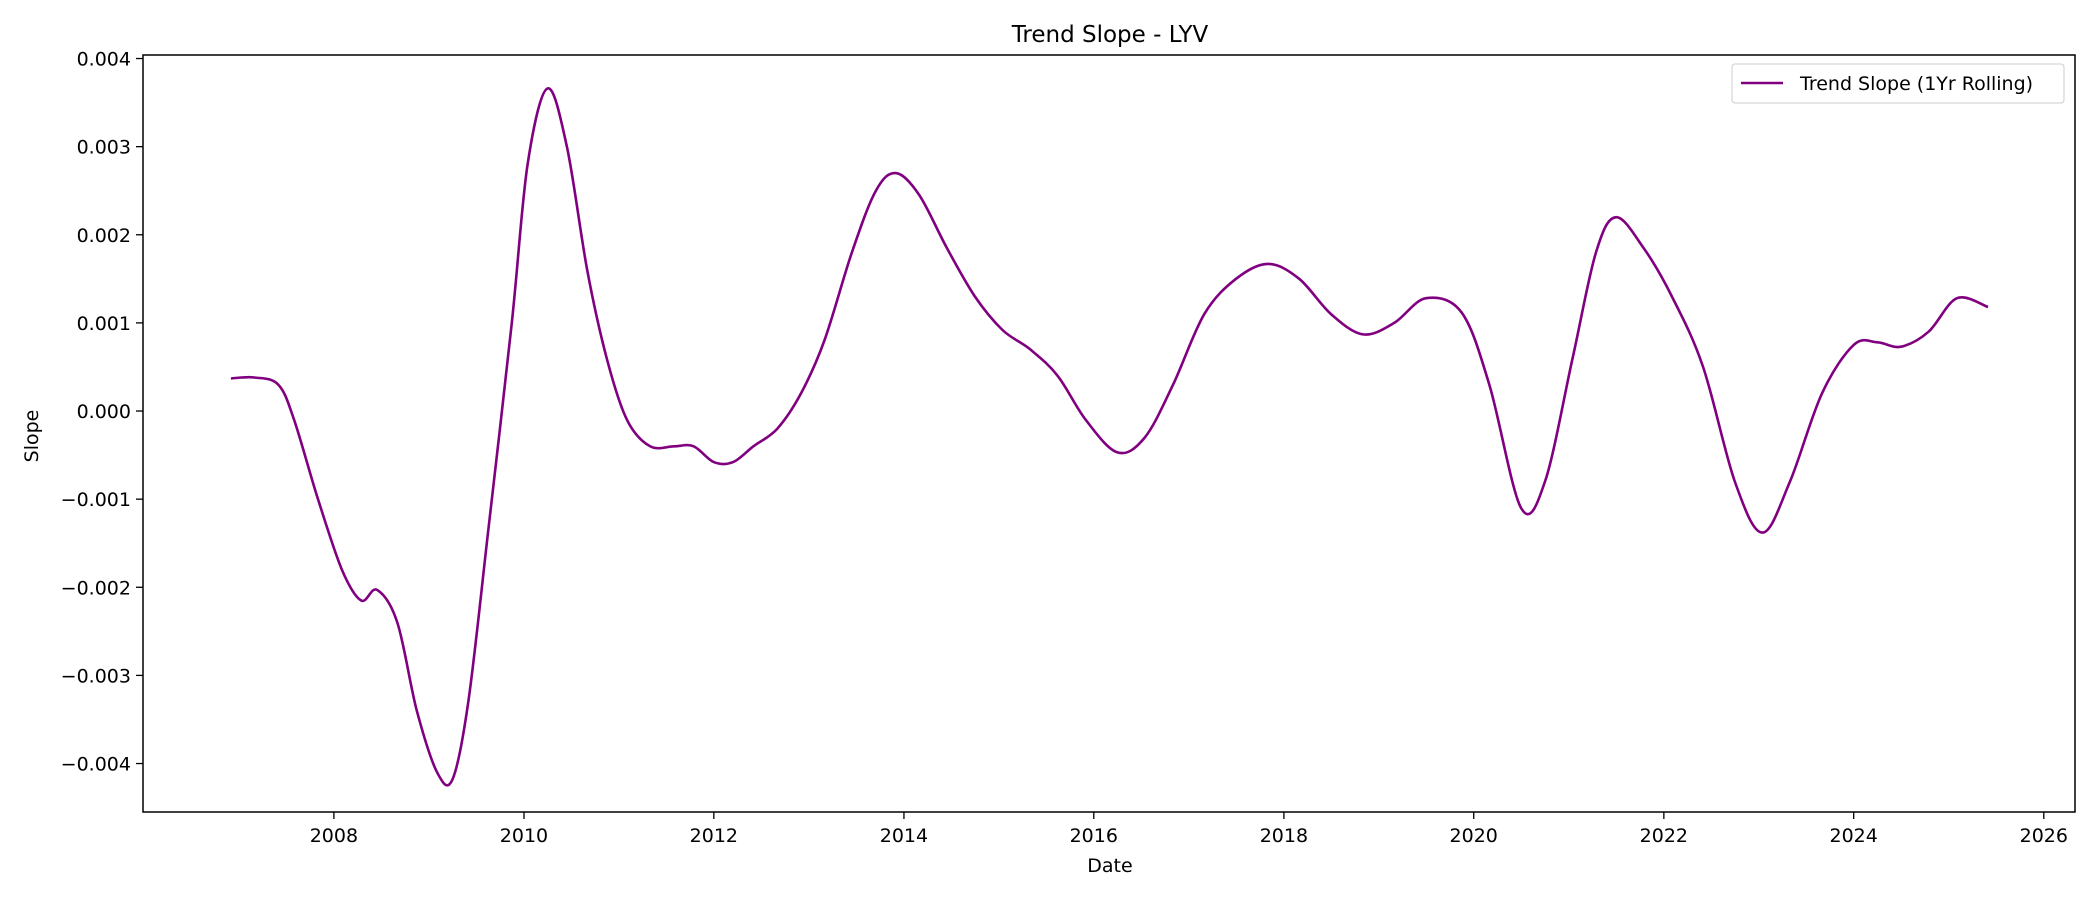  I want to click on x-tick-label: 2016, so click(1094, 836).